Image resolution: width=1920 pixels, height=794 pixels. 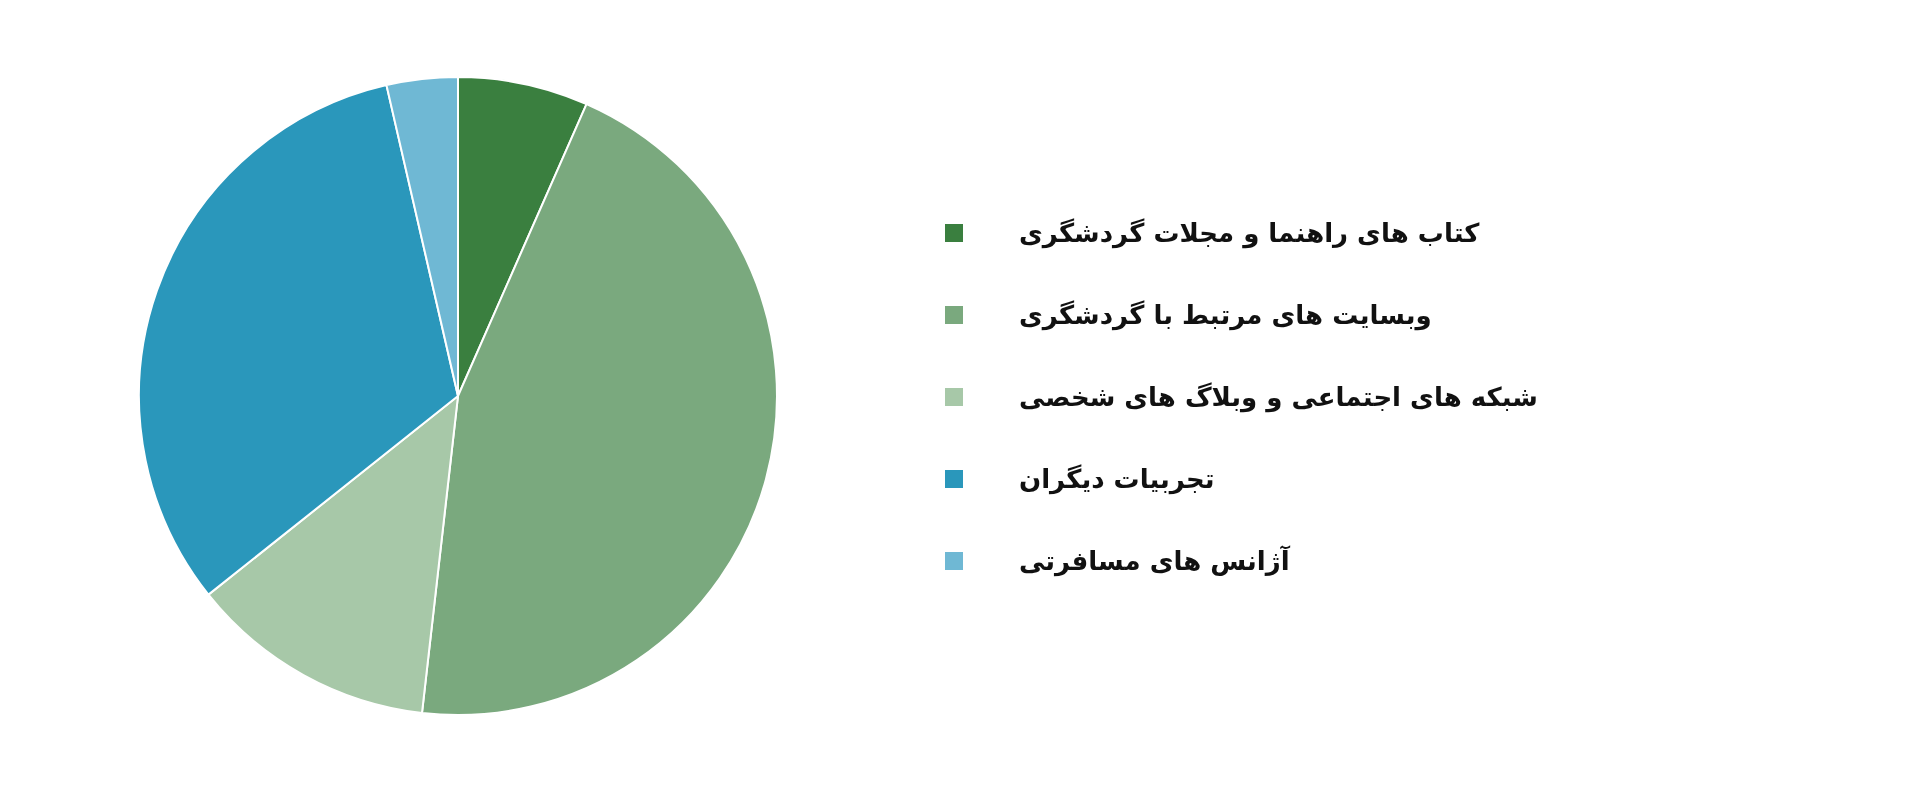 I want to click on legend-label: آژانس های مسافرتی, so click(x=1155, y=561).